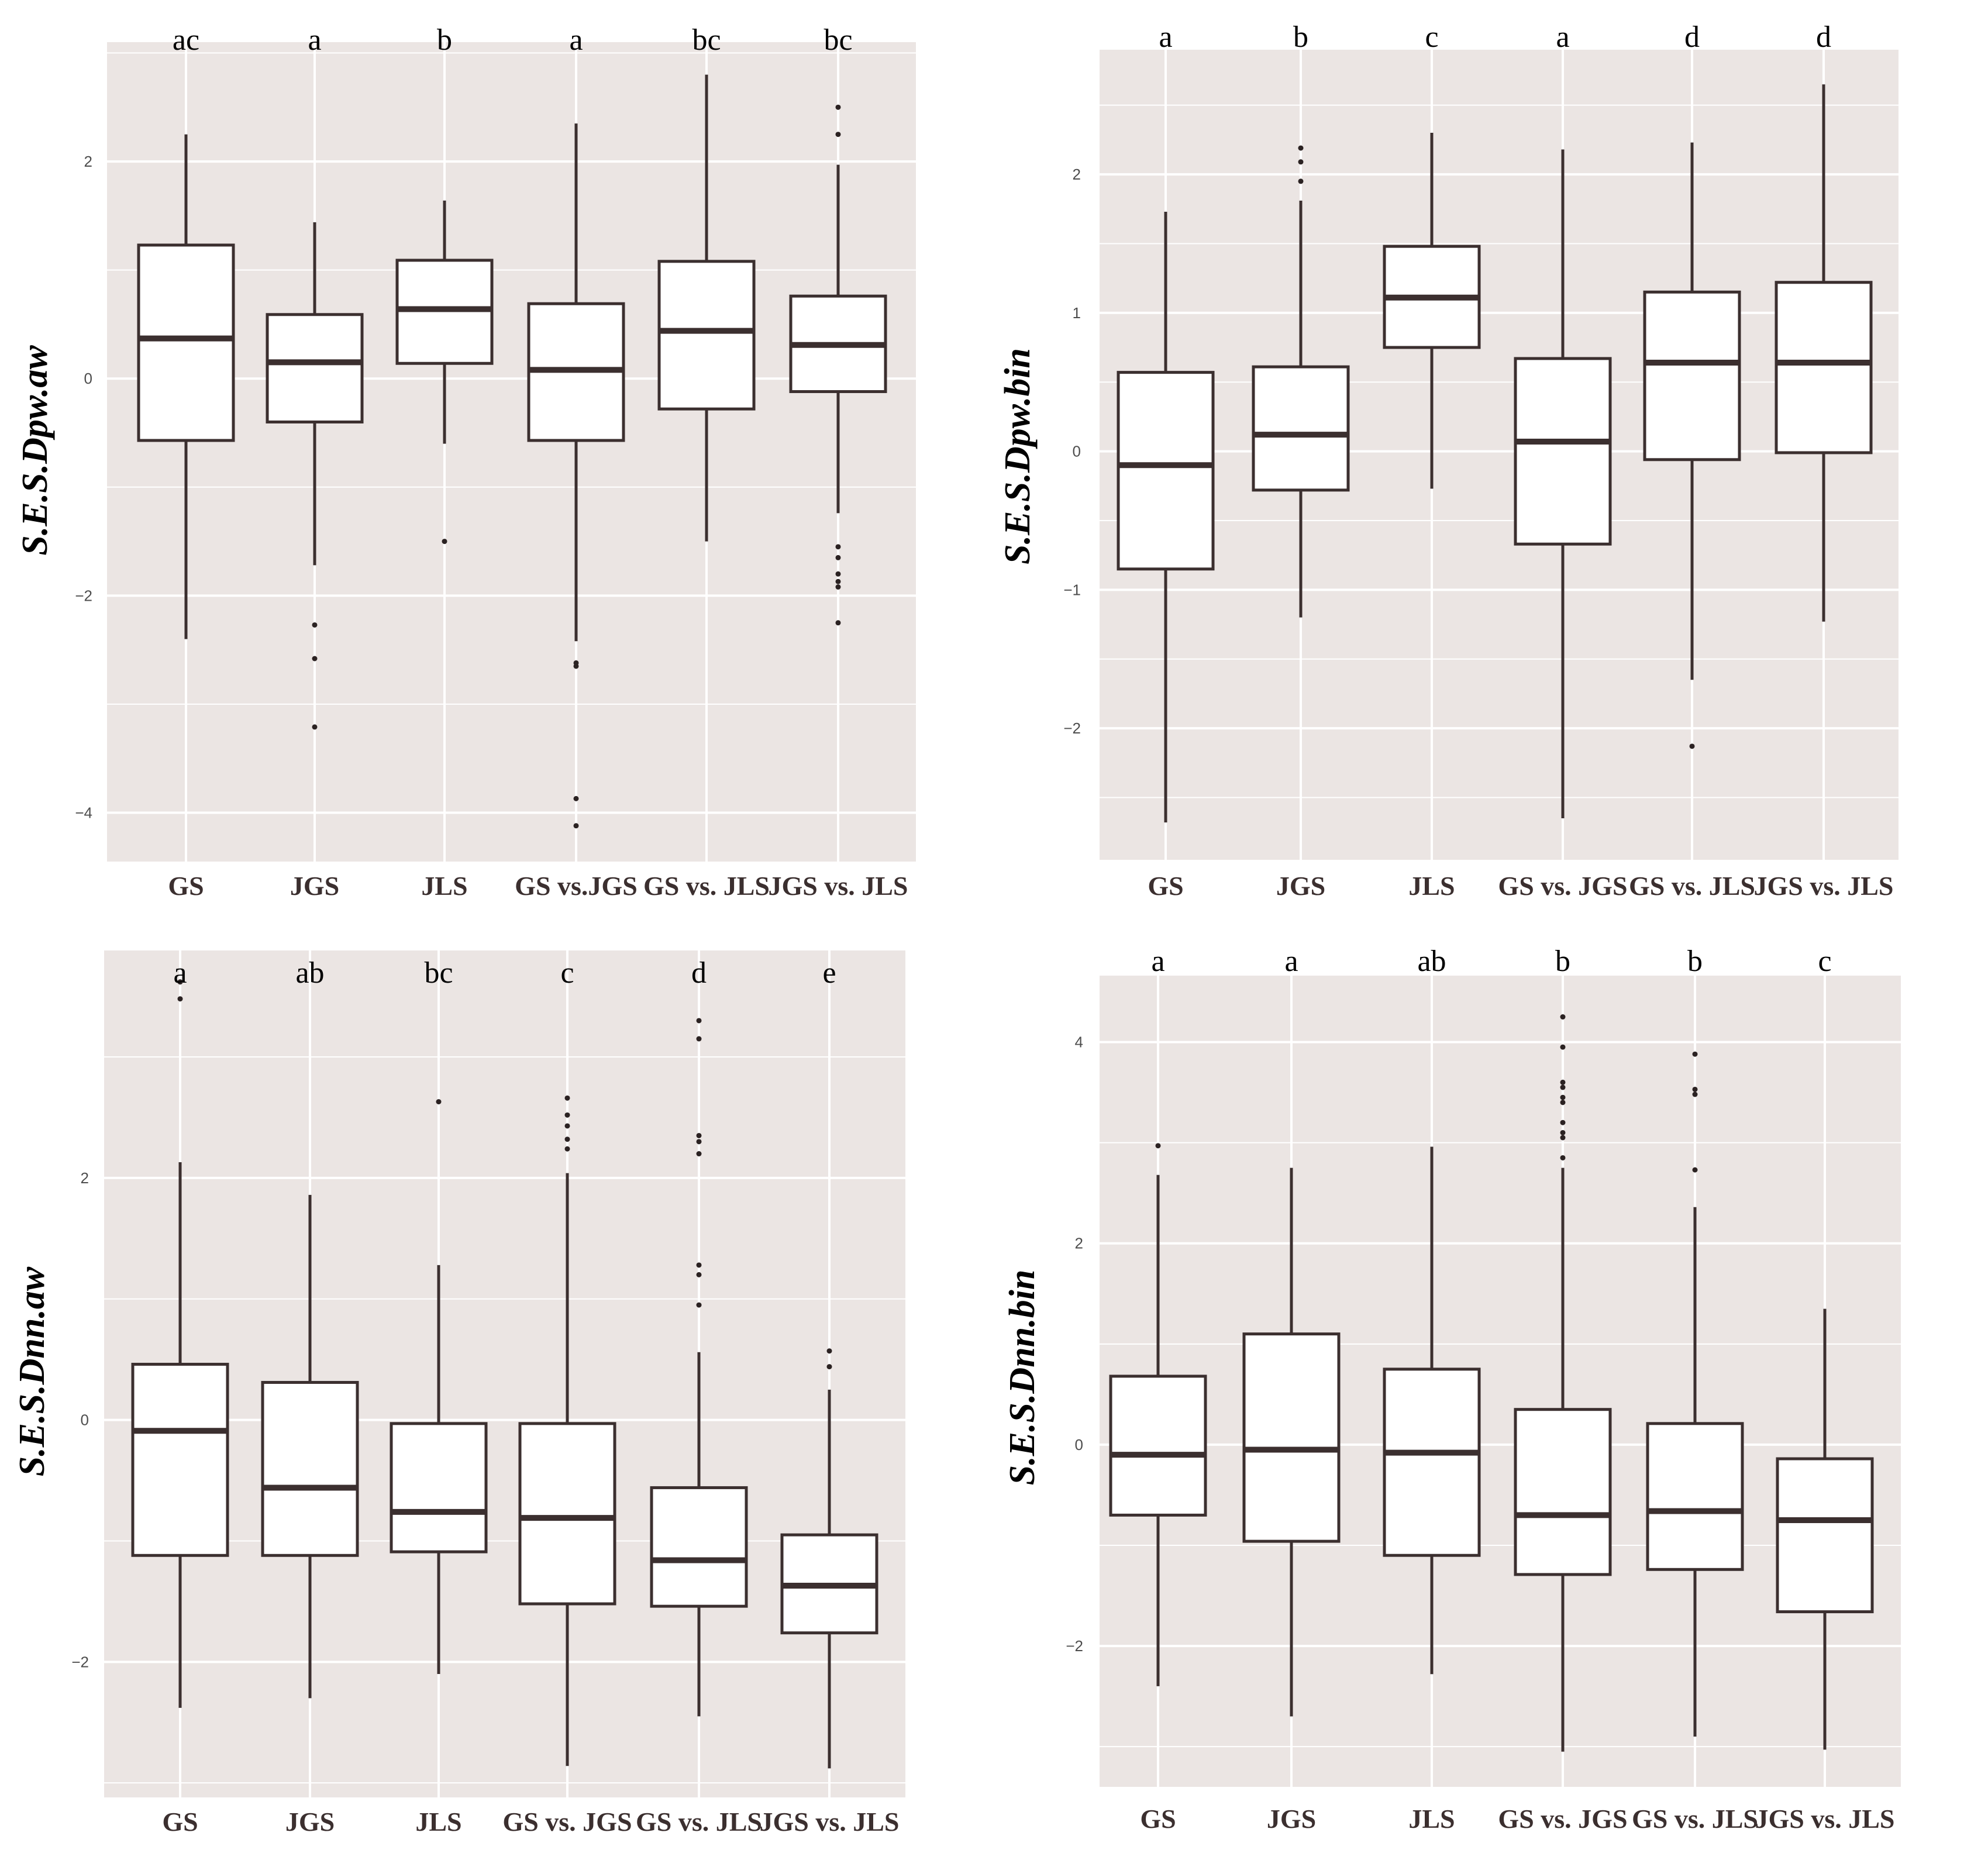 The height and width of the screenshot is (1860, 1988). Describe the element at coordinates (1074, 1646) in the screenshot. I see `y-tick-label: −2` at that location.